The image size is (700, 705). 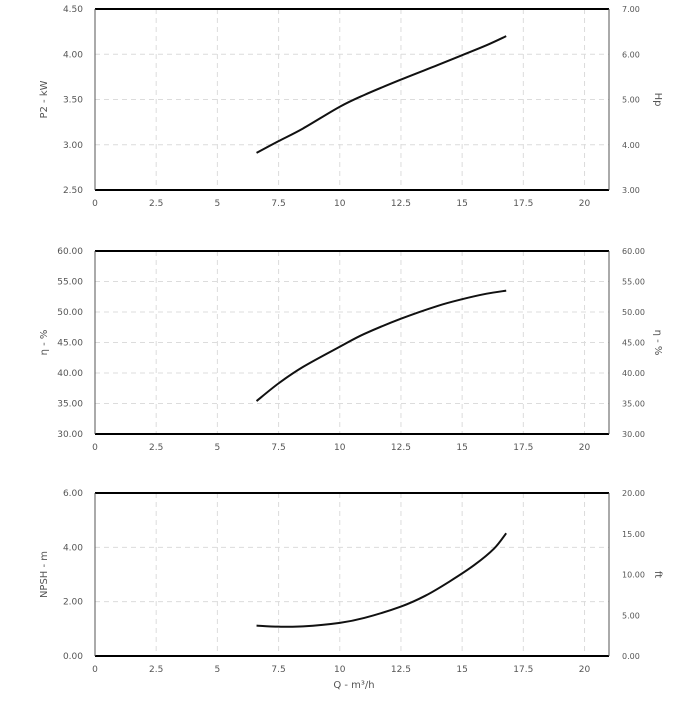 I want to click on efficiency-chart-ytick-label: 30.00, so click(x=70, y=435).